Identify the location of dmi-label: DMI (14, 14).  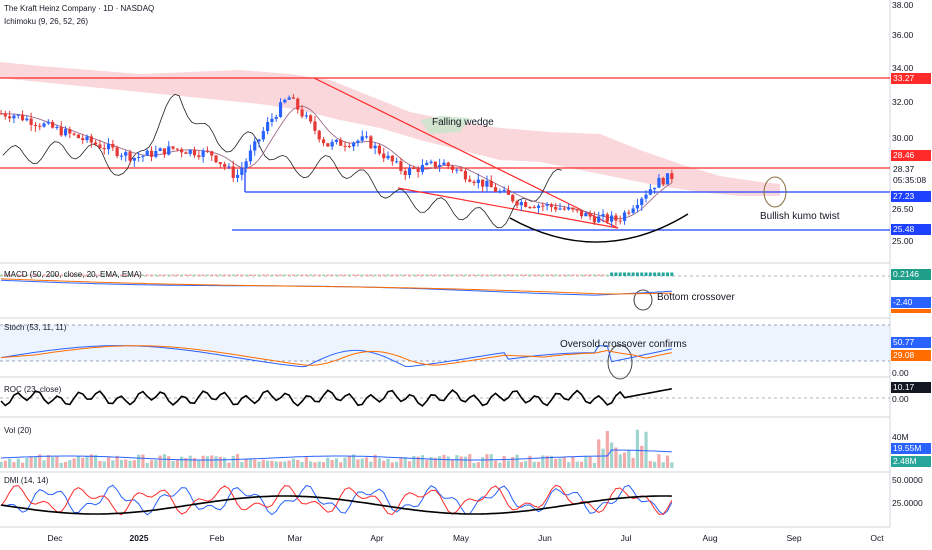
(26, 480).